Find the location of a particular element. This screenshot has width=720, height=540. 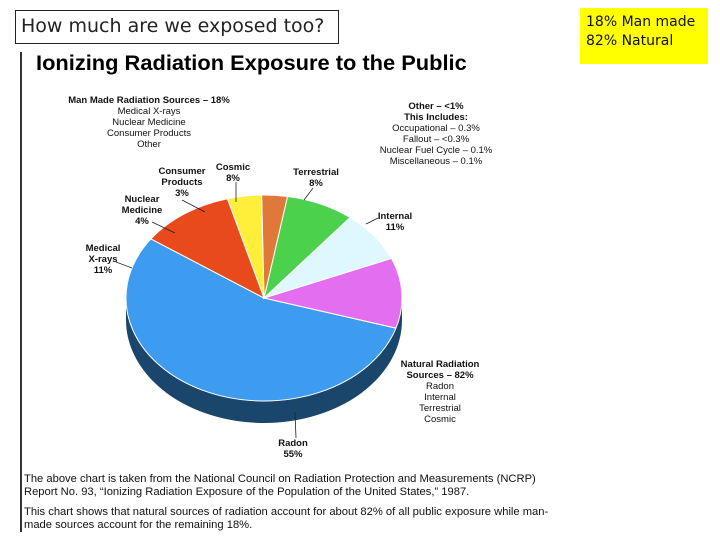

pie-slice-internal is located at coordinates (332, 293).